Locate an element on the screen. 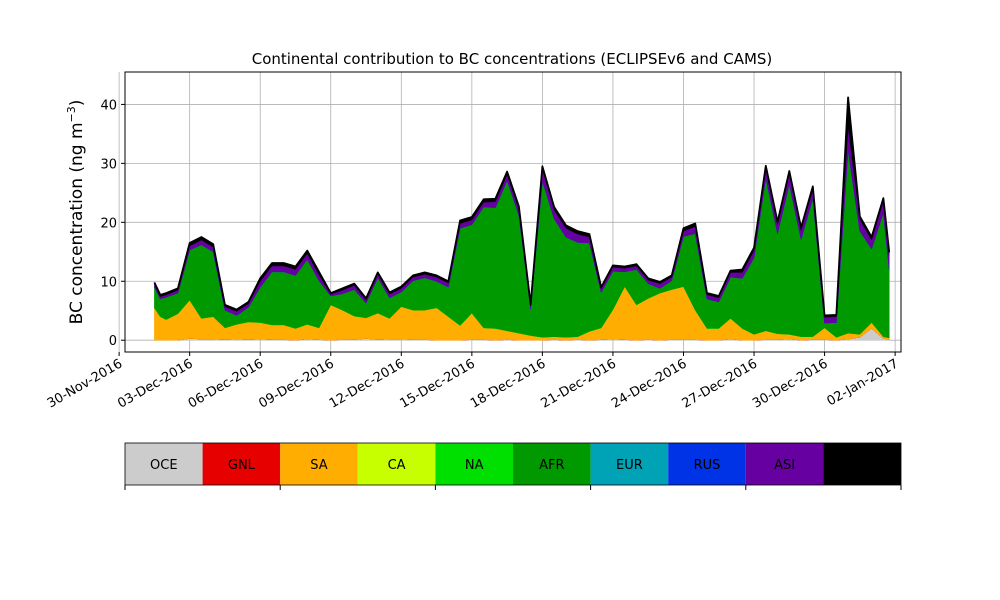  y-tick-label-2: 20 is located at coordinates (108, 223).